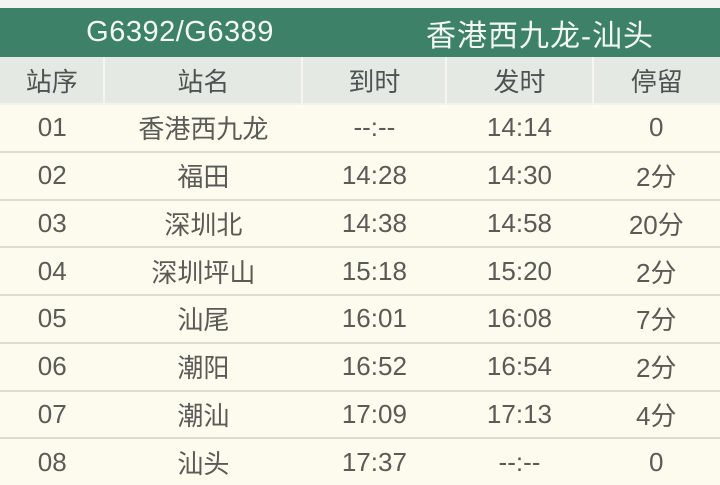 The width and height of the screenshot is (720, 485). What do you see at coordinates (656, 414) in the screenshot?
I see `cell-stop: 4分` at bounding box center [656, 414].